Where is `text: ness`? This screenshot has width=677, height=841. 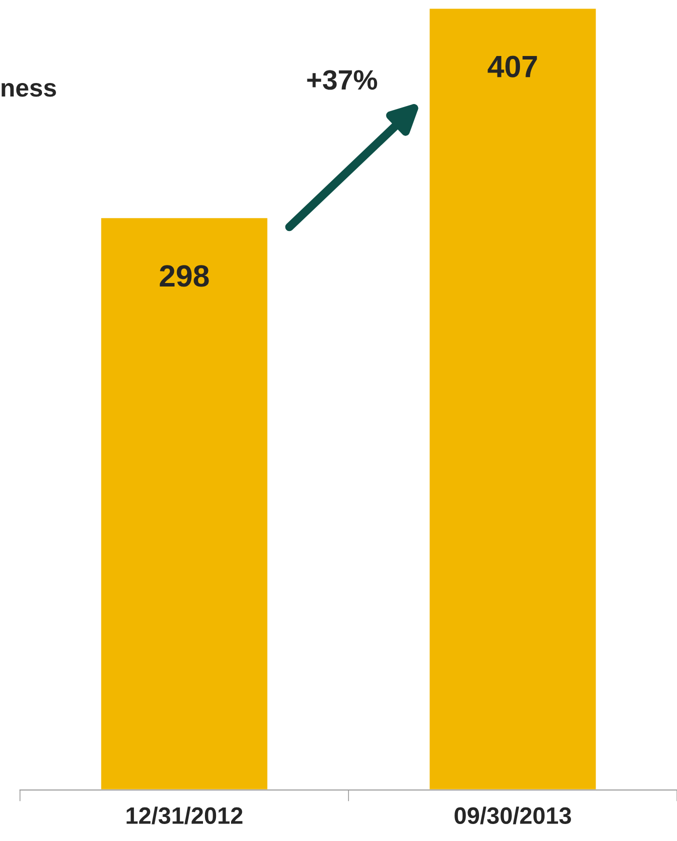 text: ness is located at coordinates (29, 90).